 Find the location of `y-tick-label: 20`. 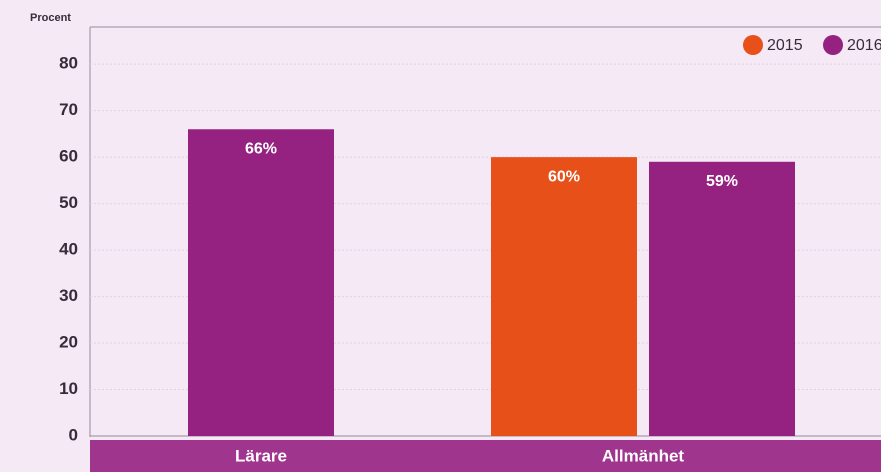

y-tick-label: 20 is located at coordinates (68, 342).